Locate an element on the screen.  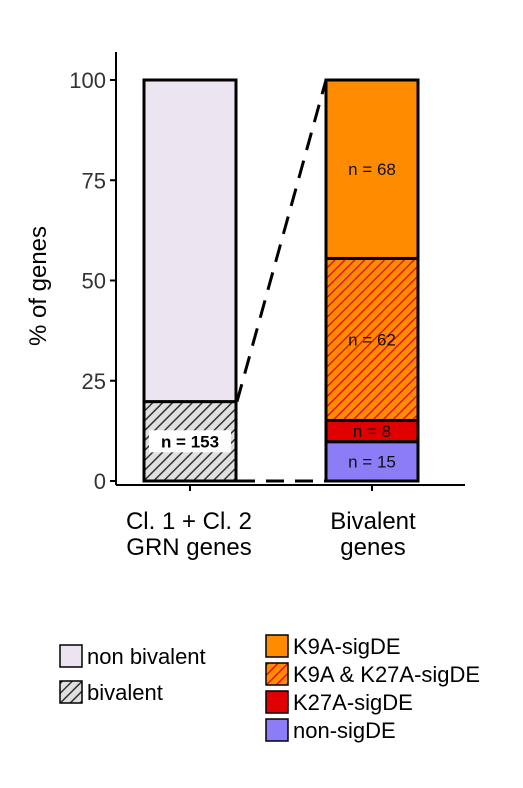
y-tick-label: 50 is located at coordinates (94, 281).